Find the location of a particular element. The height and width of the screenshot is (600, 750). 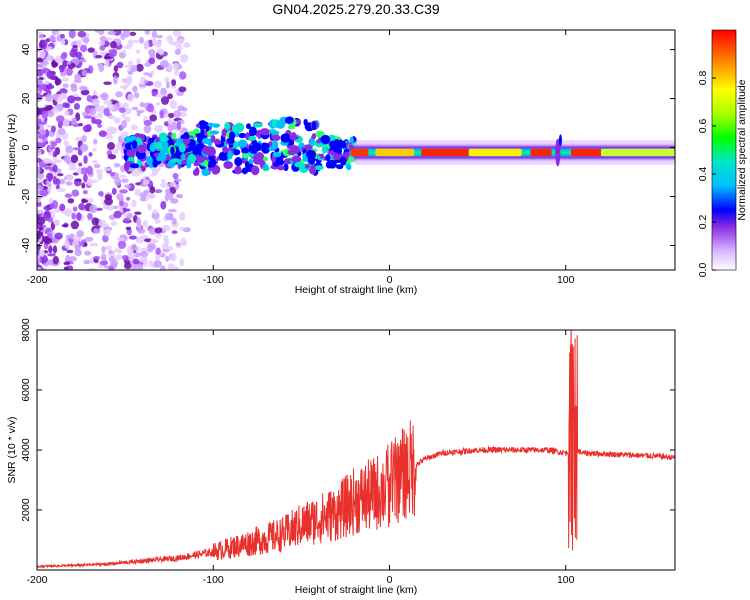

carrier-core is located at coordinates (445, 152).